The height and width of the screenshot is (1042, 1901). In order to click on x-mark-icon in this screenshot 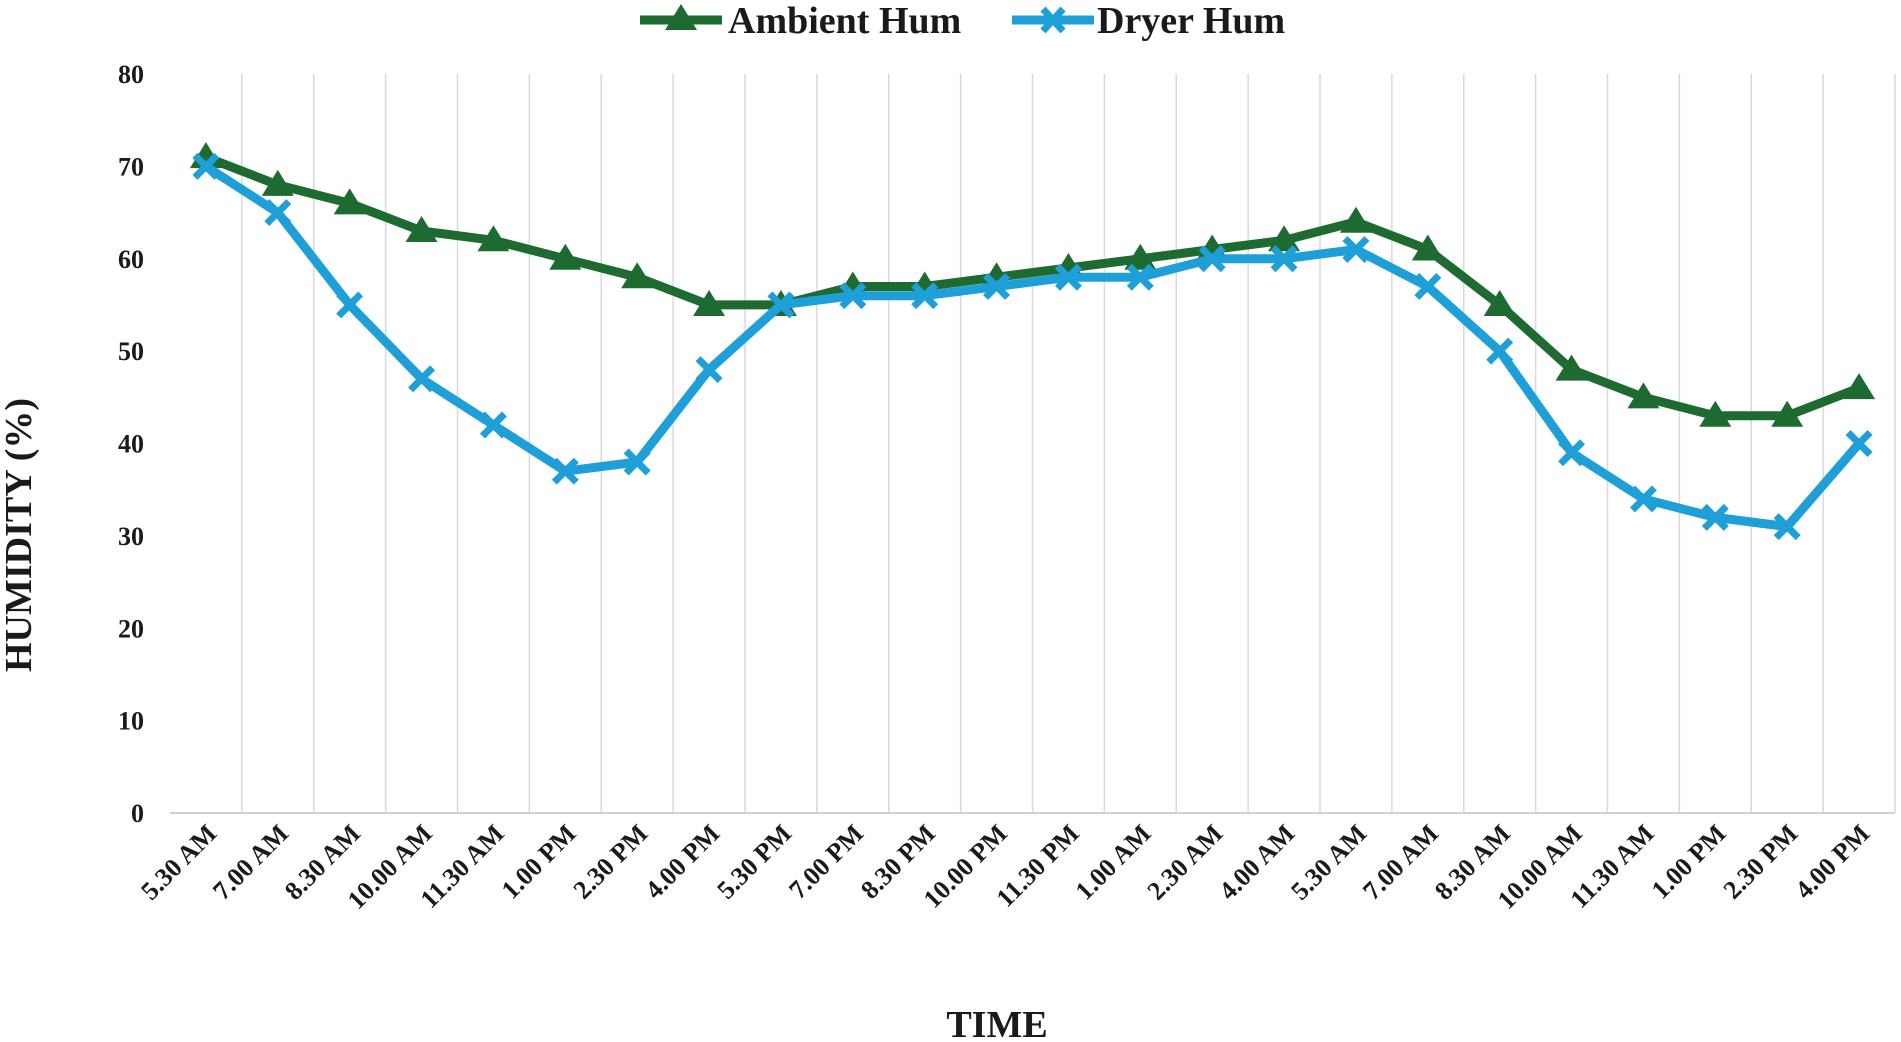, I will do `click(1053, 20)`.